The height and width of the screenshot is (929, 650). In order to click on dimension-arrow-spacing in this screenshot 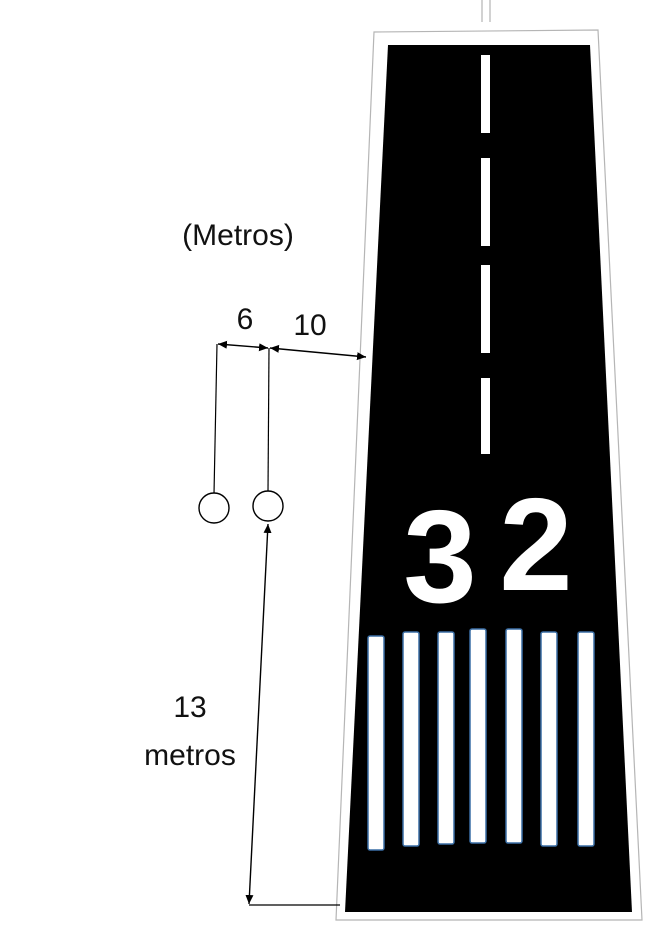, I will do `click(243, 346)`.